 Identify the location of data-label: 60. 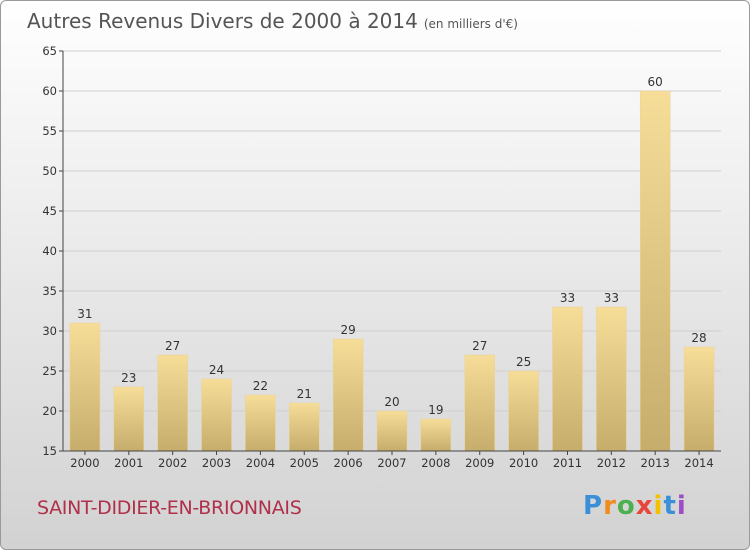
(655, 82).